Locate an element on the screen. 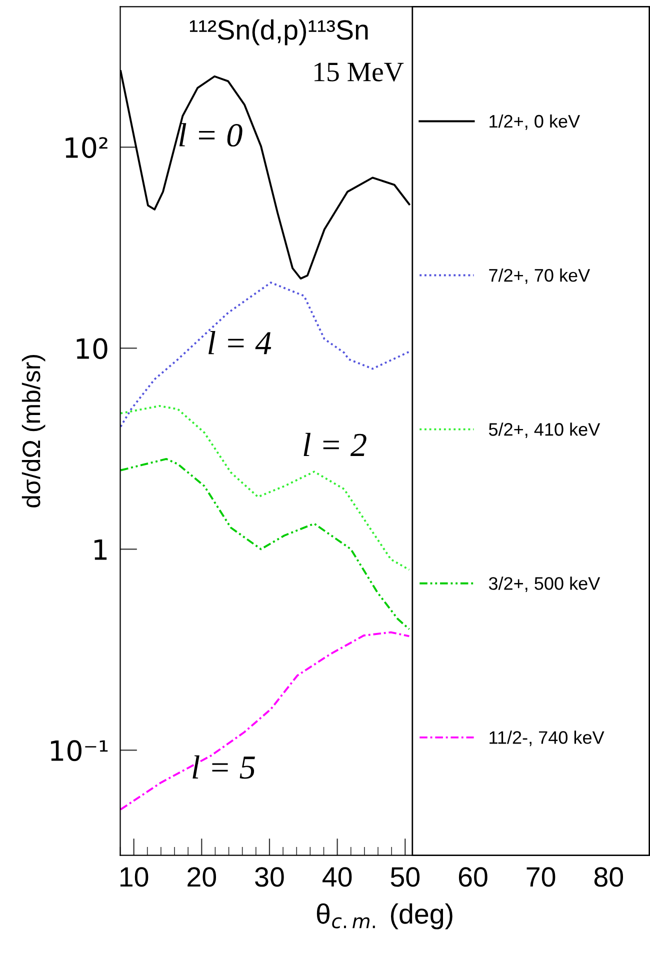 The width and height of the screenshot is (650, 966). y-tick-label: 10 is located at coordinates (92, 349).